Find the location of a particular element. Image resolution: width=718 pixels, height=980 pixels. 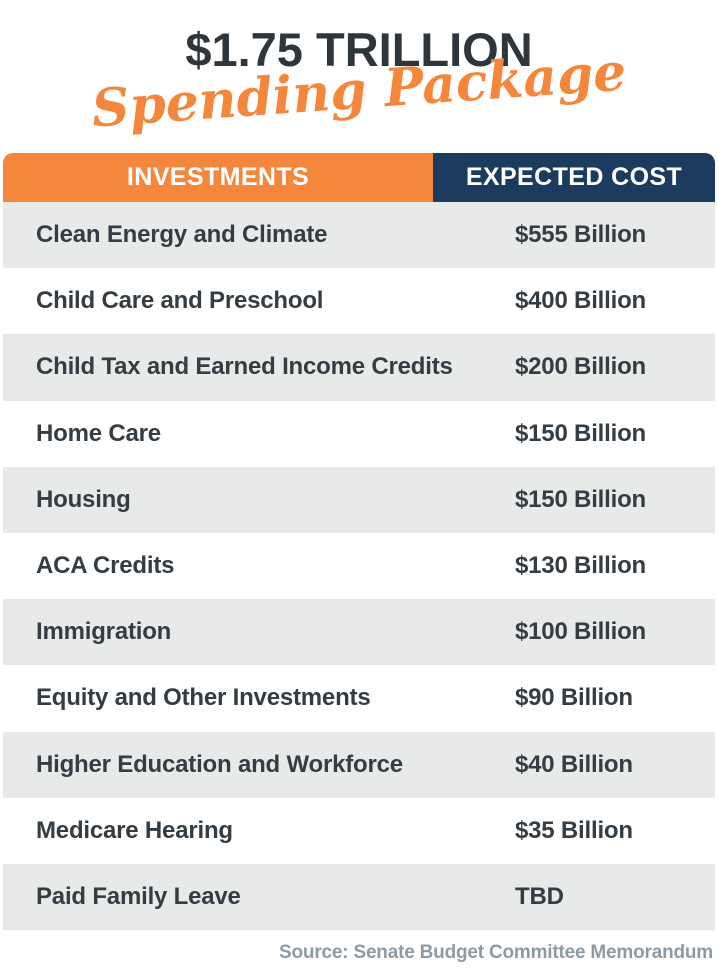

table-row: Medicare Hearing $35 Billion is located at coordinates (359, 830).